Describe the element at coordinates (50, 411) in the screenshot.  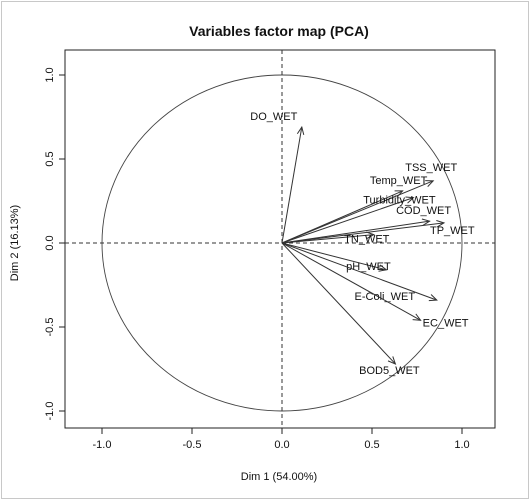
I see `y-tick-label: -1.0` at that location.